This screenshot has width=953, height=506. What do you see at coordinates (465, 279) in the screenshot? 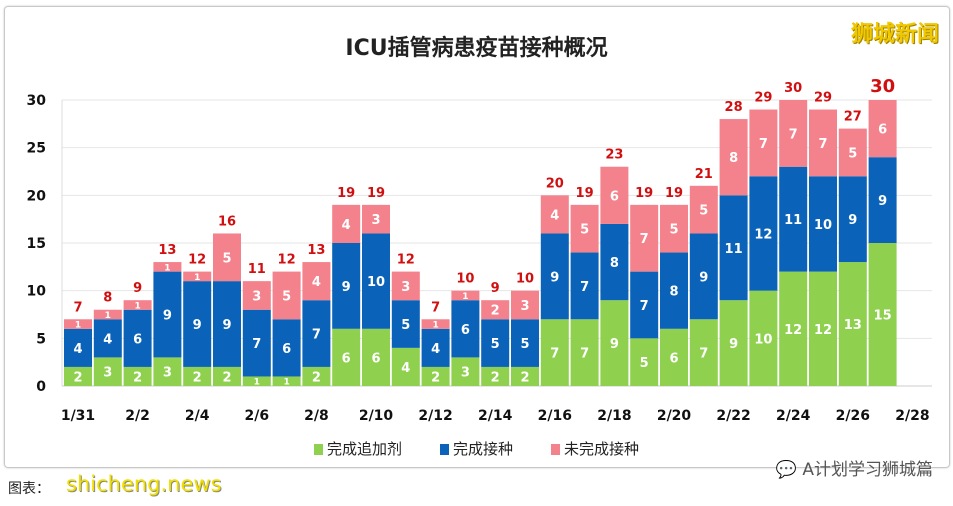
I see `total-label: 10` at bounding box center [465, 279].